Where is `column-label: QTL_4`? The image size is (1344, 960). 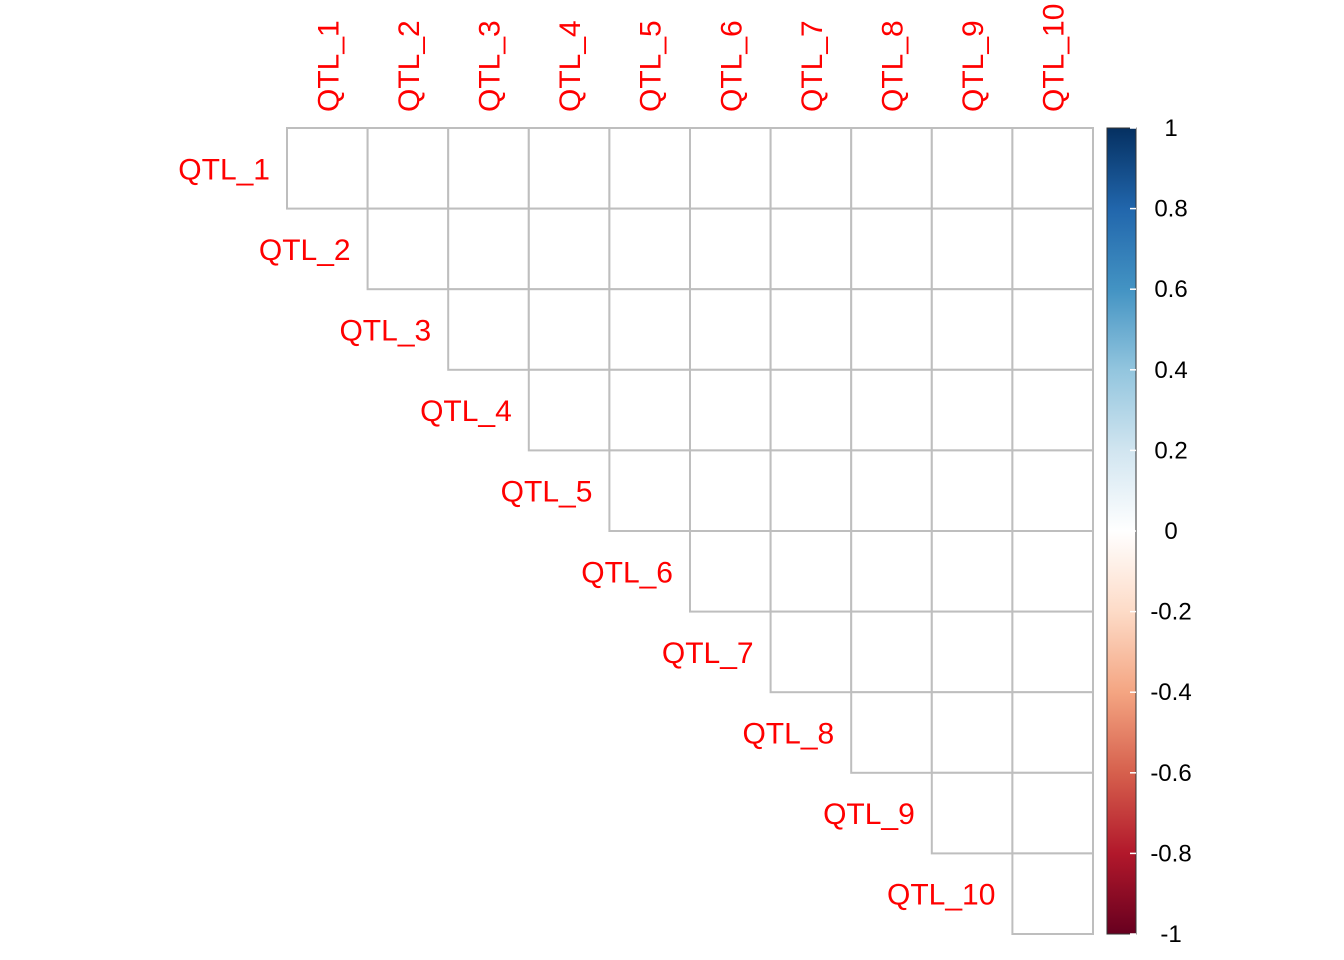
column-label: QTL_4 is located at coordinates (570, 66).